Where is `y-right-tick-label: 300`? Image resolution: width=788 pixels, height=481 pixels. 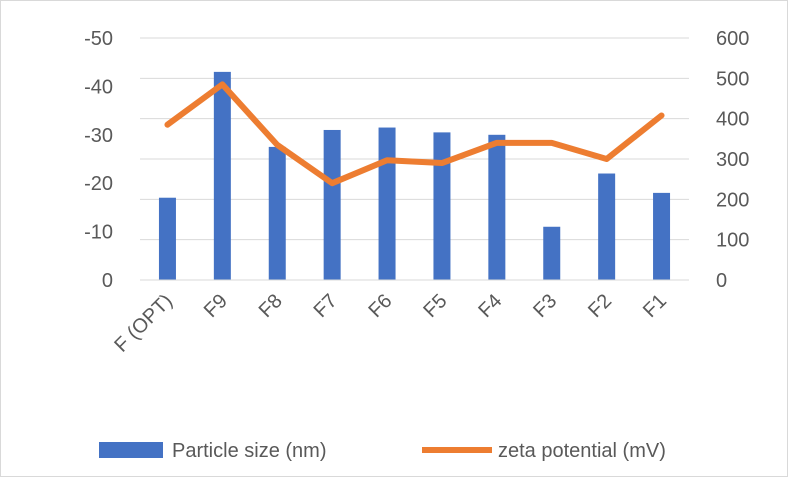 y-right-tick-label: 300 is located at coordinates (732, 160).